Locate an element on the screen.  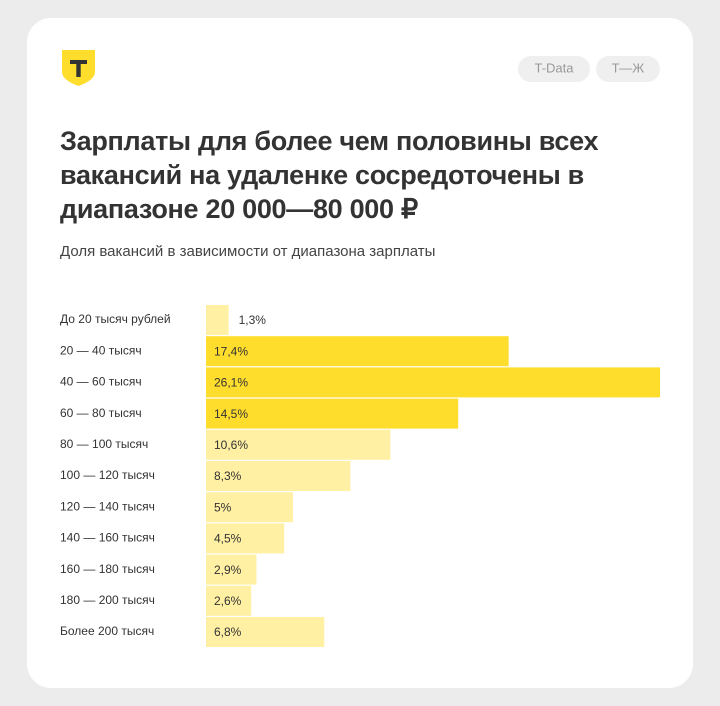
category-label: 120 — 140 тысяч is located at coordinates (107, 506).